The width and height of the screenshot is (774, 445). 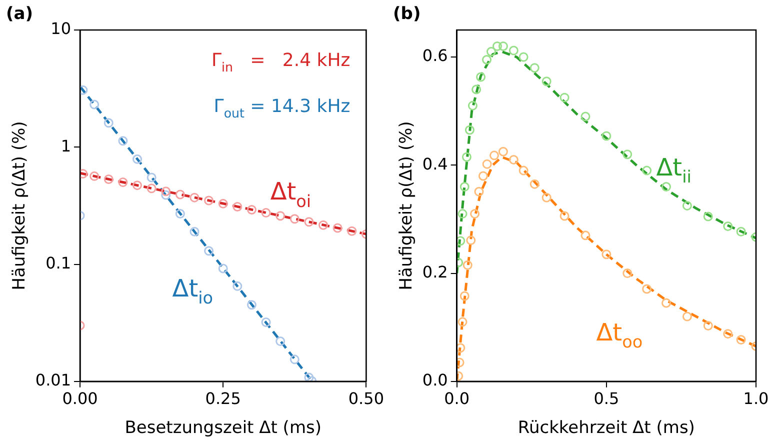 What do you see at coordinates (366, 398) in the screenshot?
I see `x-tick-label: 0.50` at bounding box center [366, 398].